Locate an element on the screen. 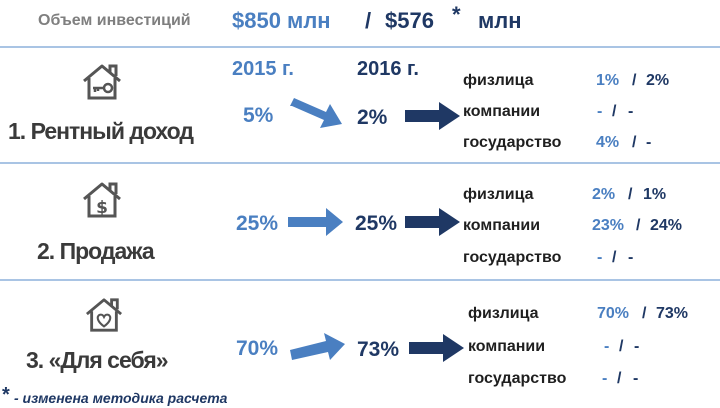  investment-unit: млн is located at coordinates (500, 20).